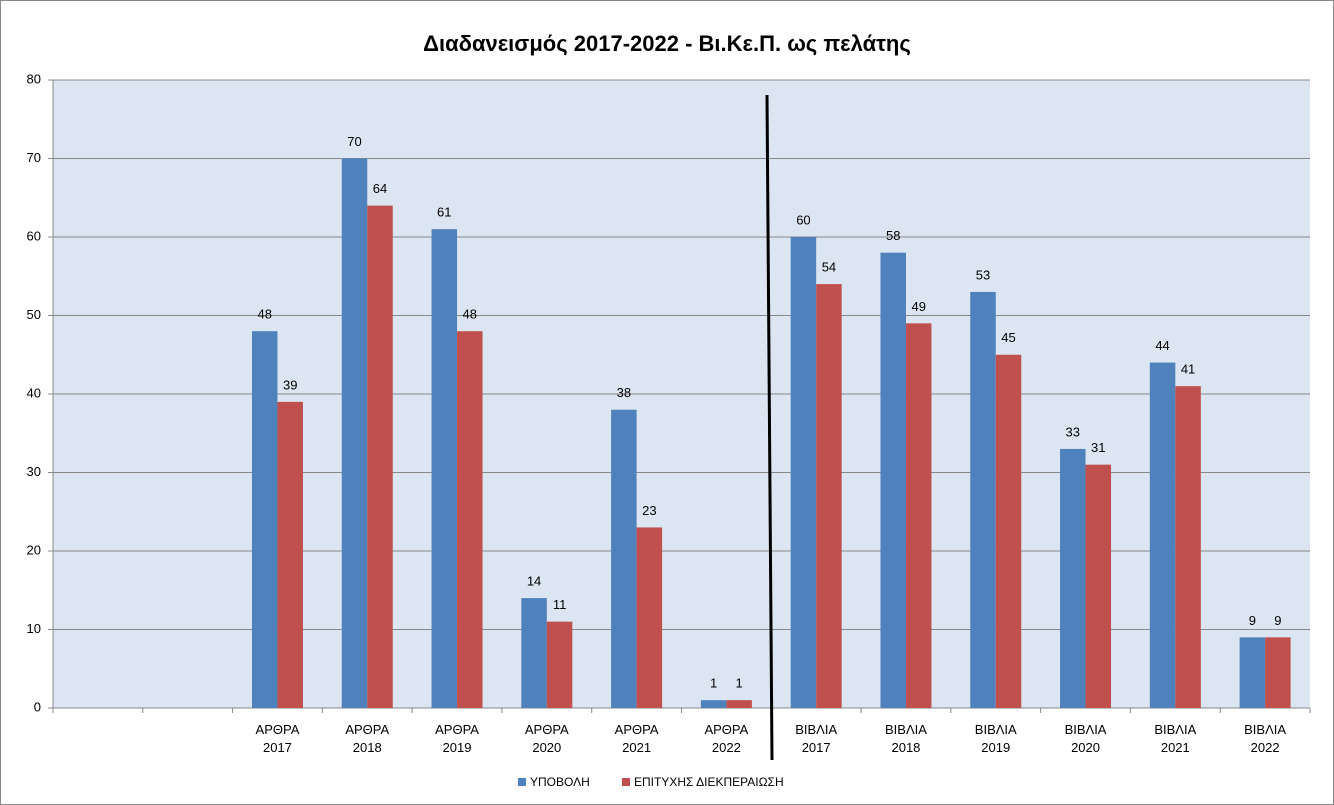 The width and height of the screenshot is (1334, 805). Describe the element at coordinates (560, 604) in the screenshot. I see `data-label: 11` at that location.